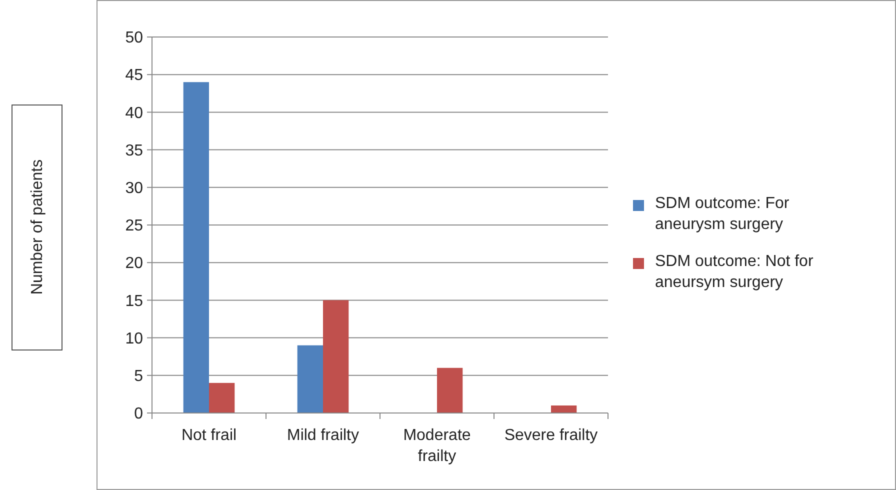 This screenshot has width=896, height=490. I want to click on y-tick-label: 5, so click(139, 376).